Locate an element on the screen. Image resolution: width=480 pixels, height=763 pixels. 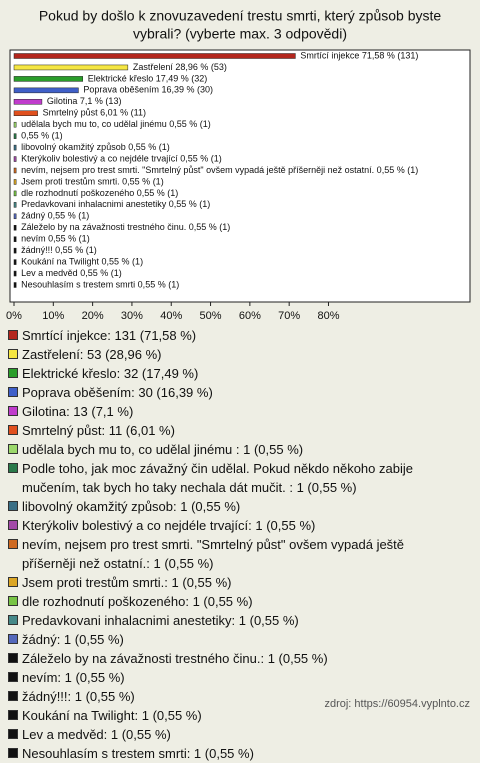
legend-item: Gilotina: 13 (7,1 %) is located at coordinates (228, 411).